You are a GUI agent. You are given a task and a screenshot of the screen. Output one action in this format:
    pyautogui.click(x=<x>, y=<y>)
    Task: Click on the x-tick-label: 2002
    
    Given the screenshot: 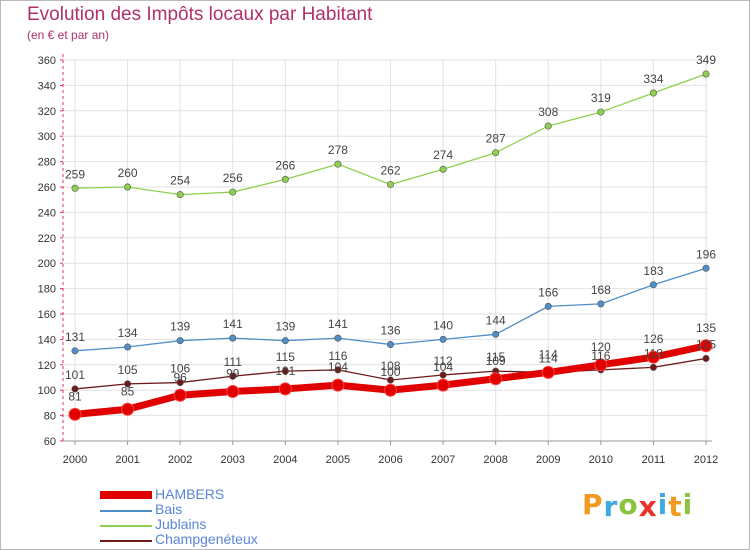 What is the action you would take?
    pyautogui.click(x=180, y=460)
    